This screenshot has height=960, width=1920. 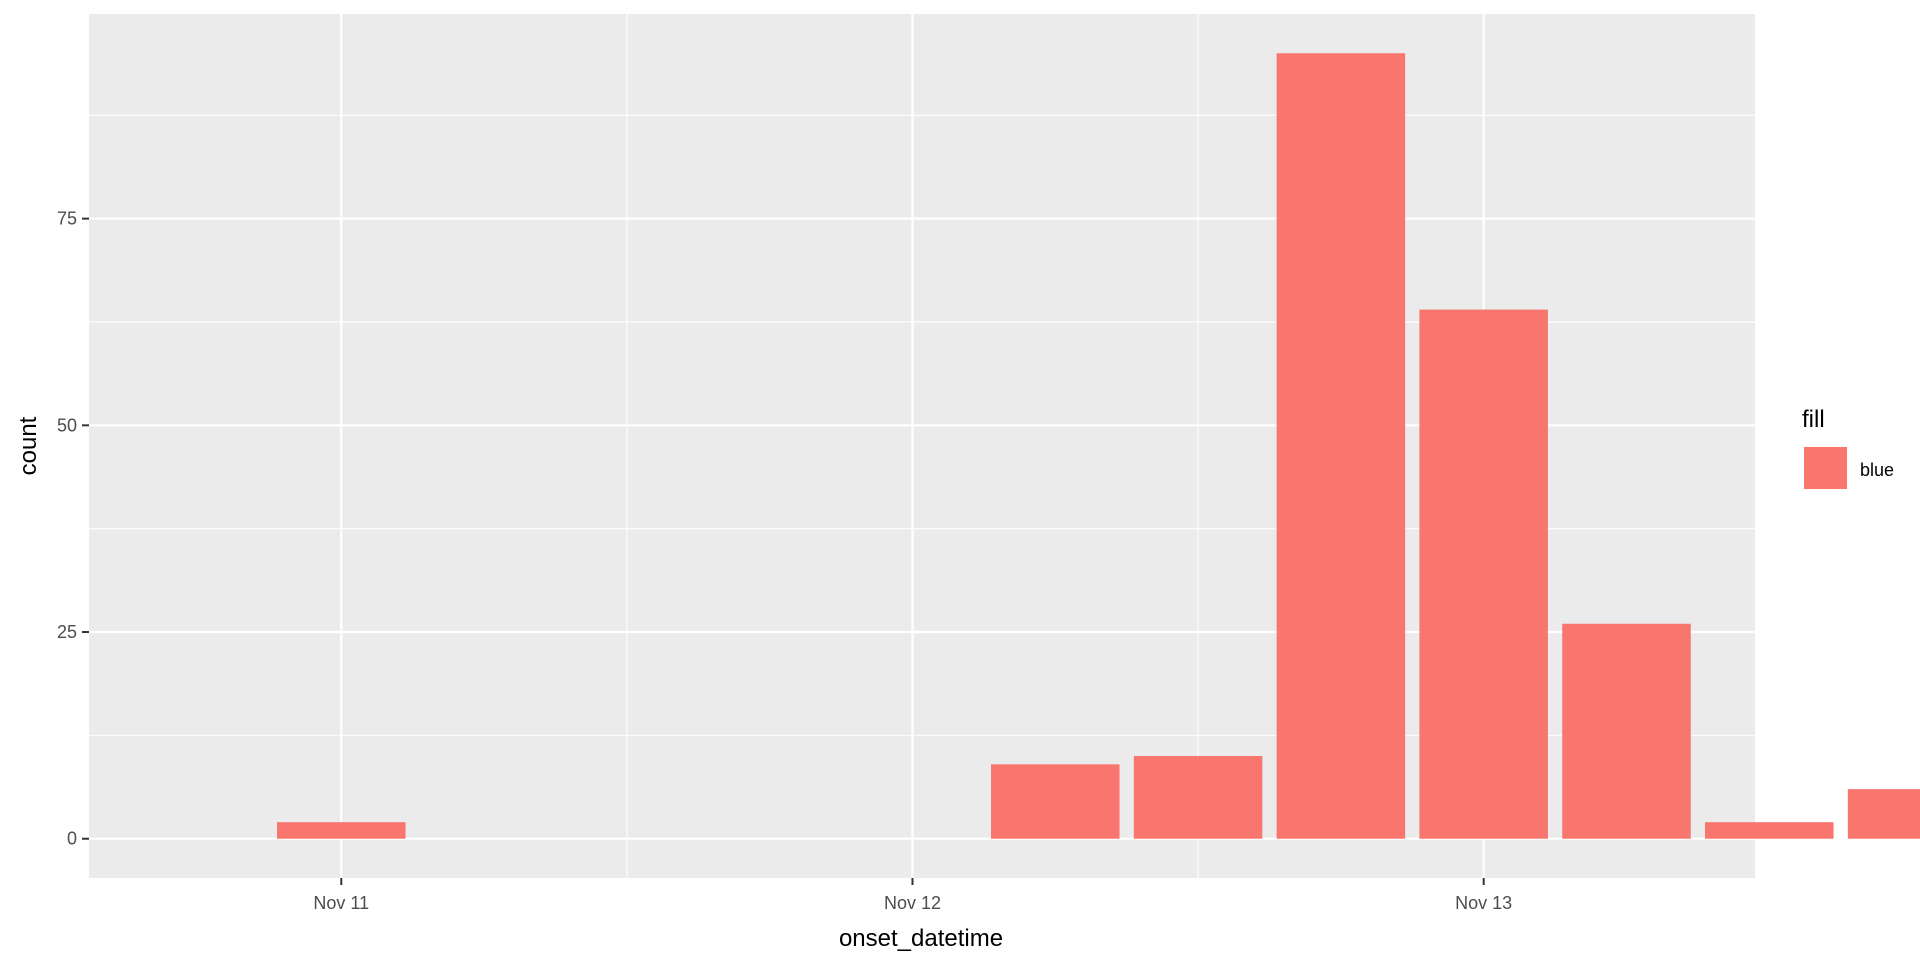 What do you see at coordinates (67, 219) in the screenshot?
I see `y-tick-label: 75` at bounding box center [67, 219].